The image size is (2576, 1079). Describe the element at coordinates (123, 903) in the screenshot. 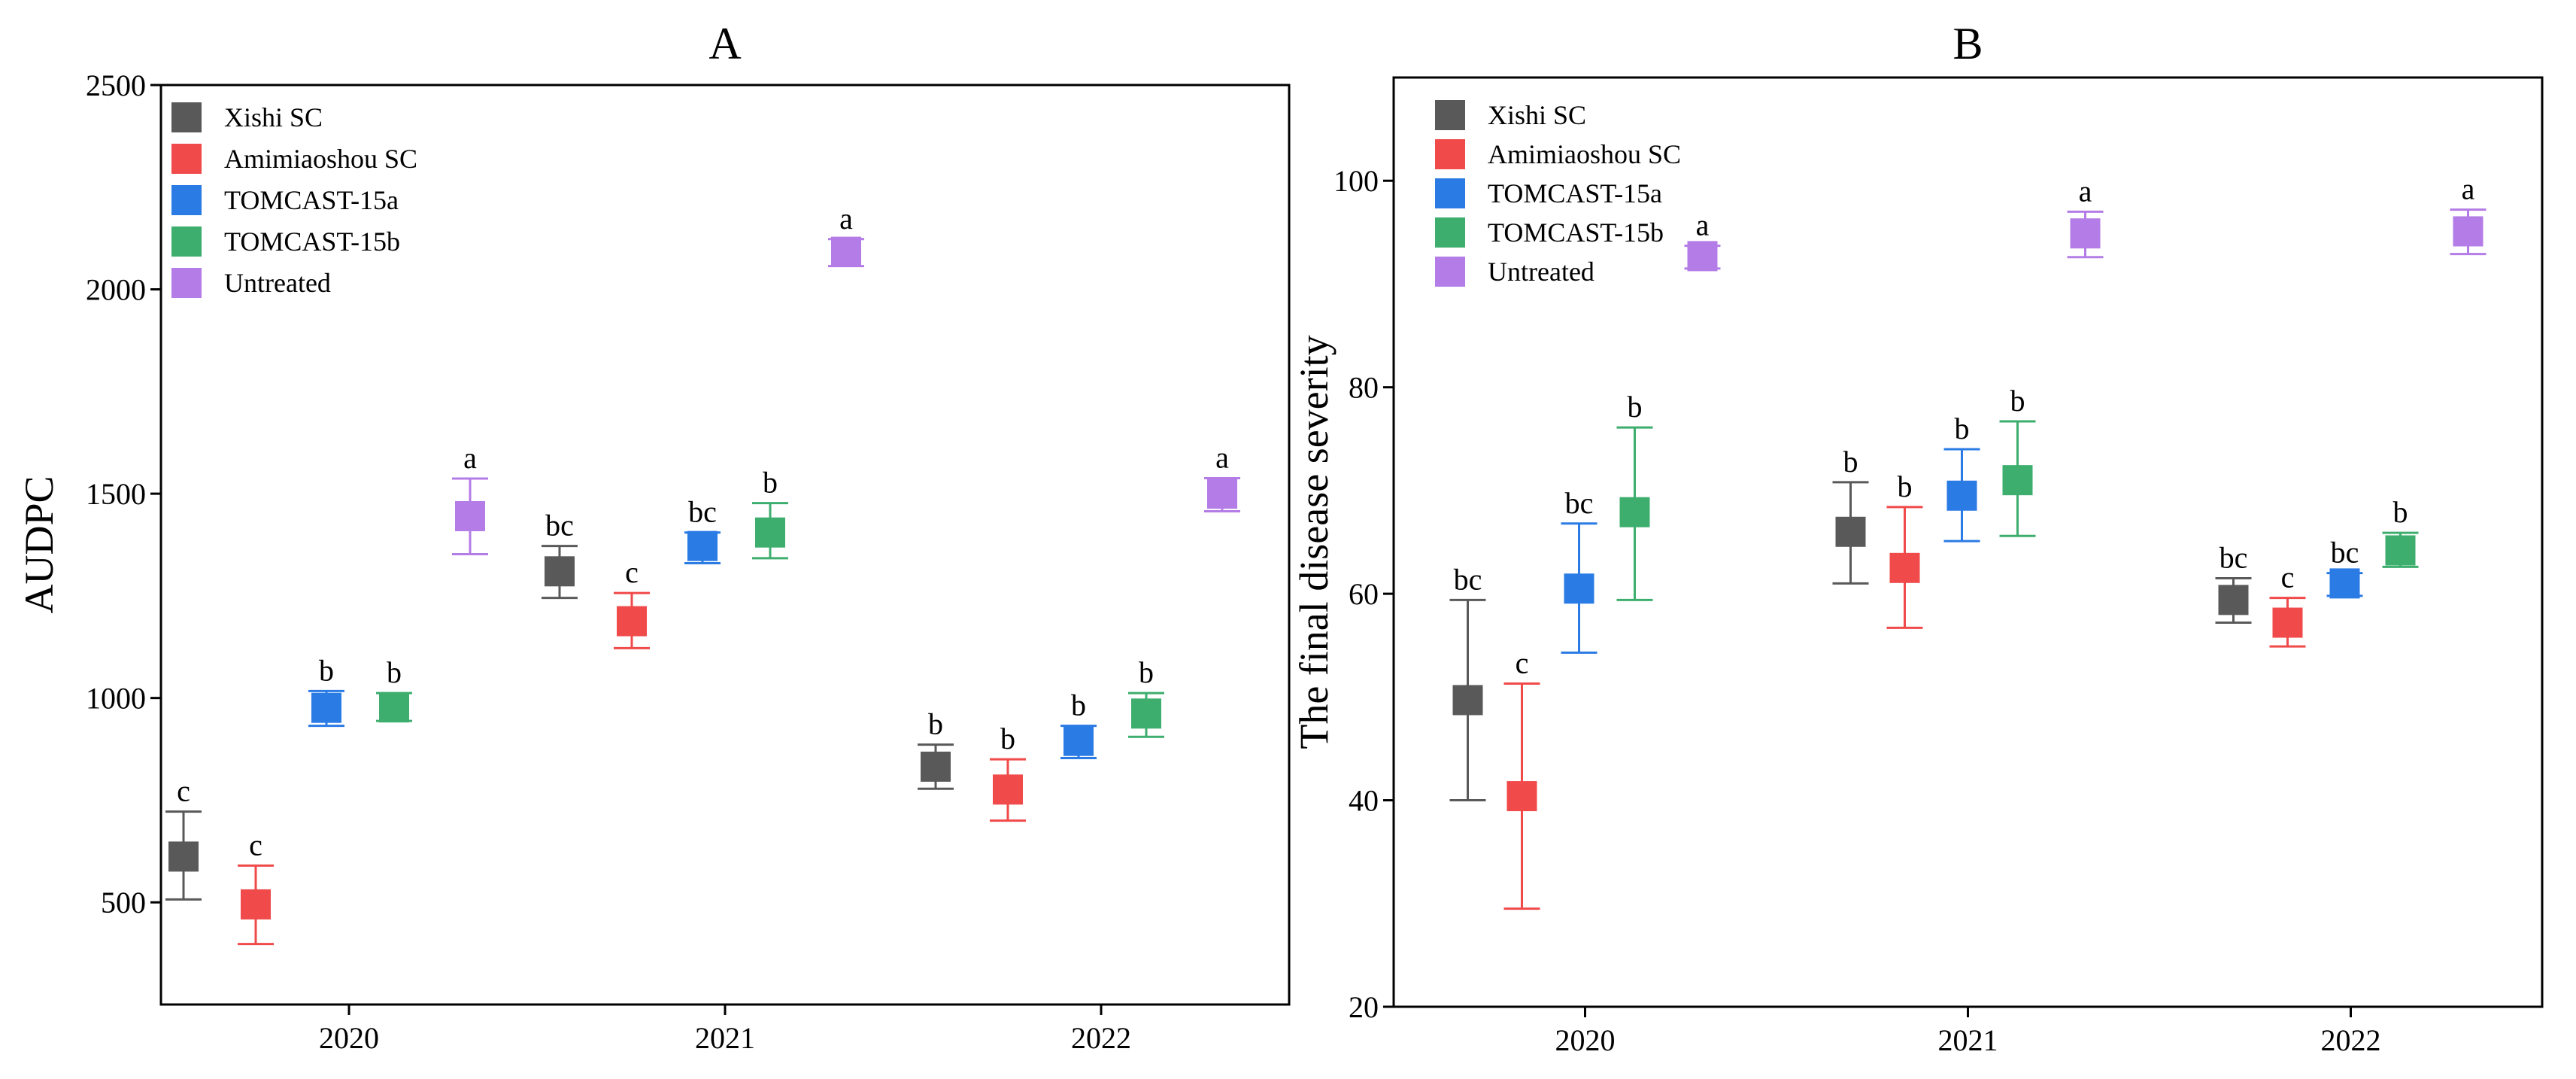

I see `y-tick-label: 500` at that location.